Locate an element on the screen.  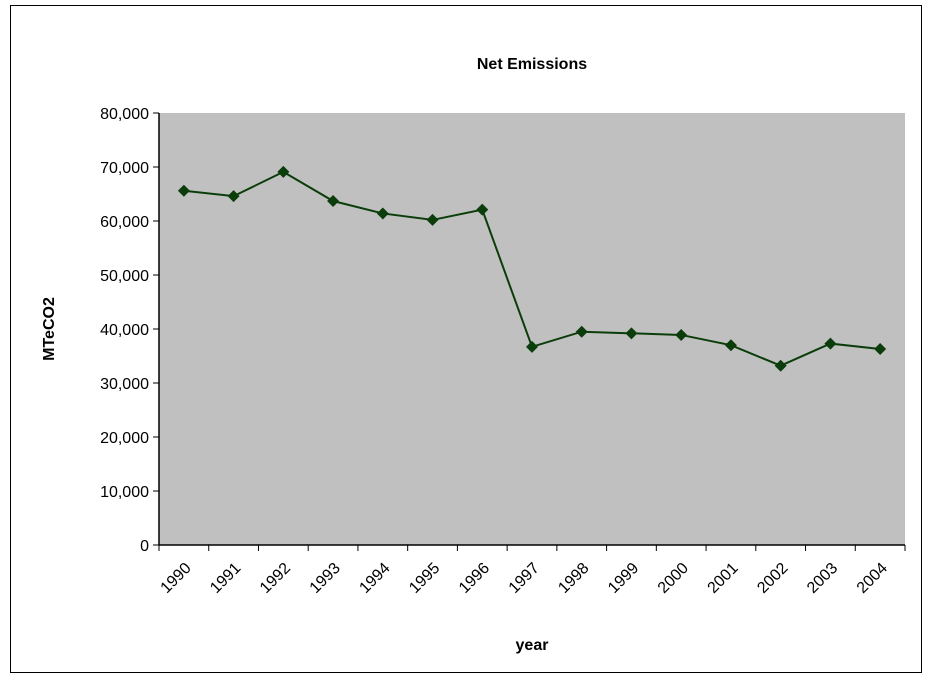
y-tick-label: 60,000 is located at coordinates (124, 222).